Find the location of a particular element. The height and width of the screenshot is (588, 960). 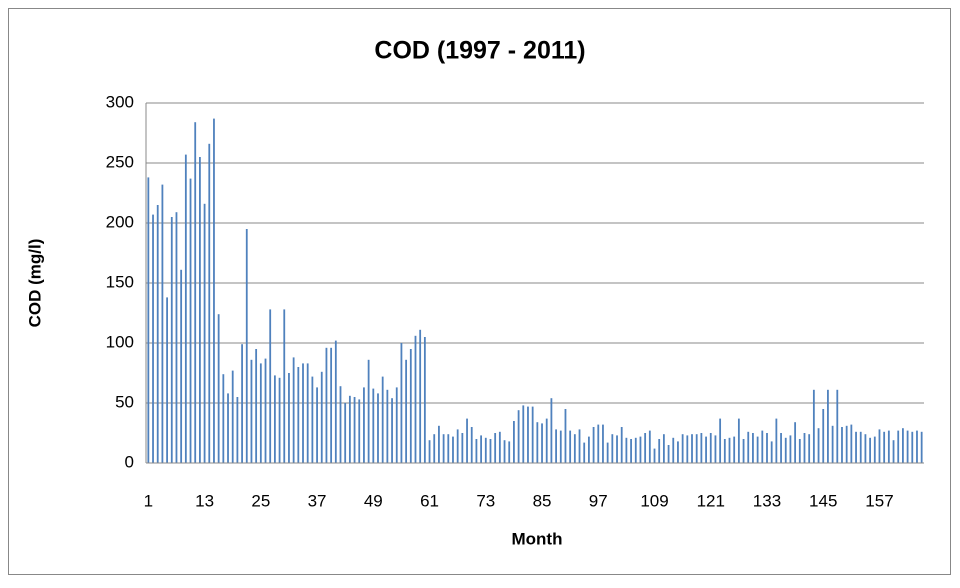

y-tick-label: 100 is located at coordinates (120, 341).